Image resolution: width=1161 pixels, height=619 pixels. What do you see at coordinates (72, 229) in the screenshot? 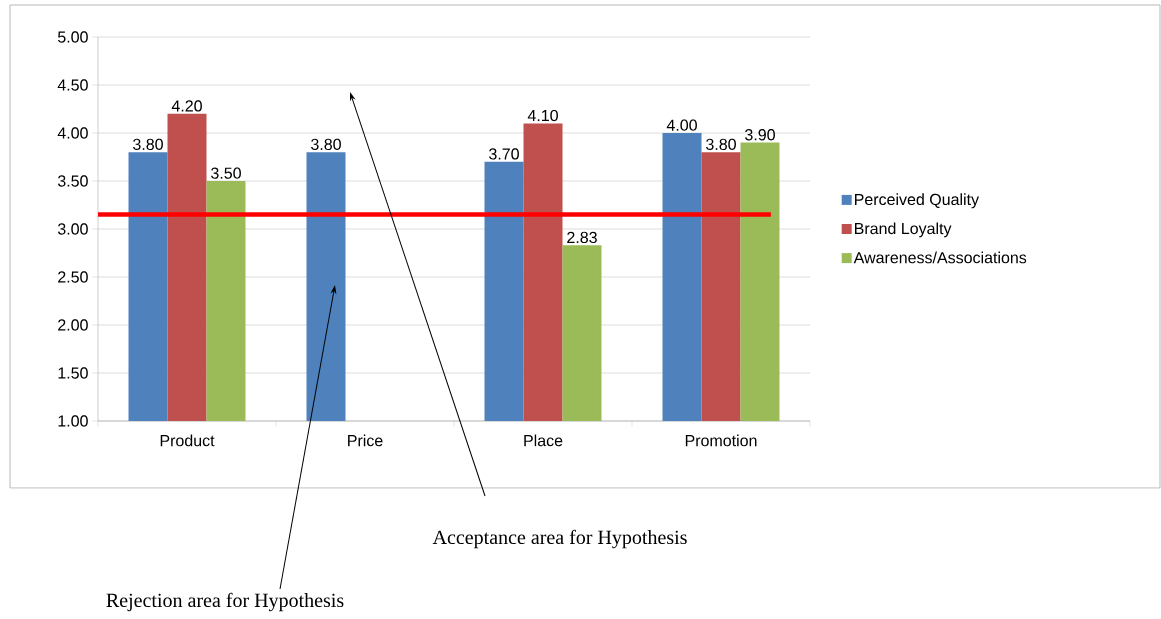
I see `y-tick-label: 3.00` at bounding box center [72, 229].